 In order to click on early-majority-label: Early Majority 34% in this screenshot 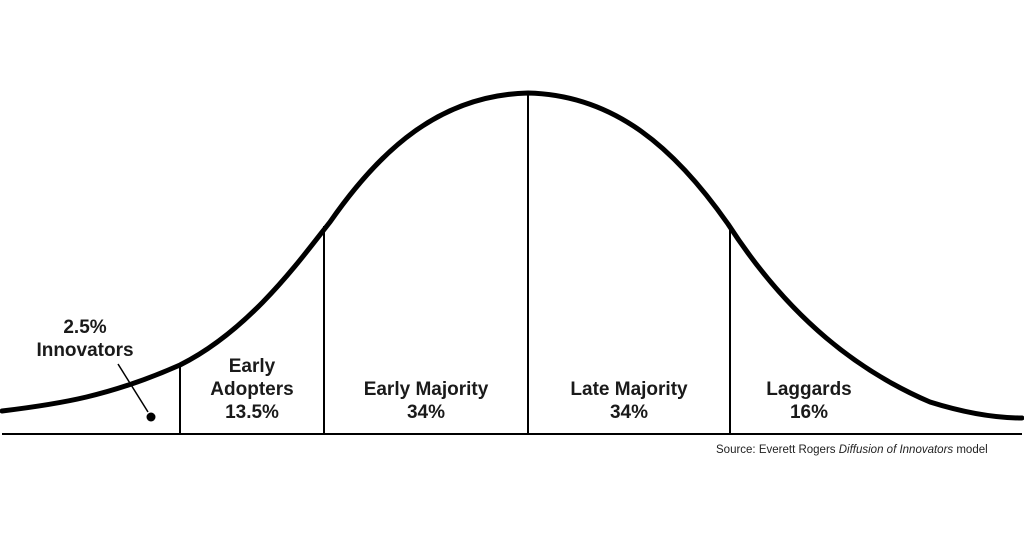, I will do `click(426, 401)`.